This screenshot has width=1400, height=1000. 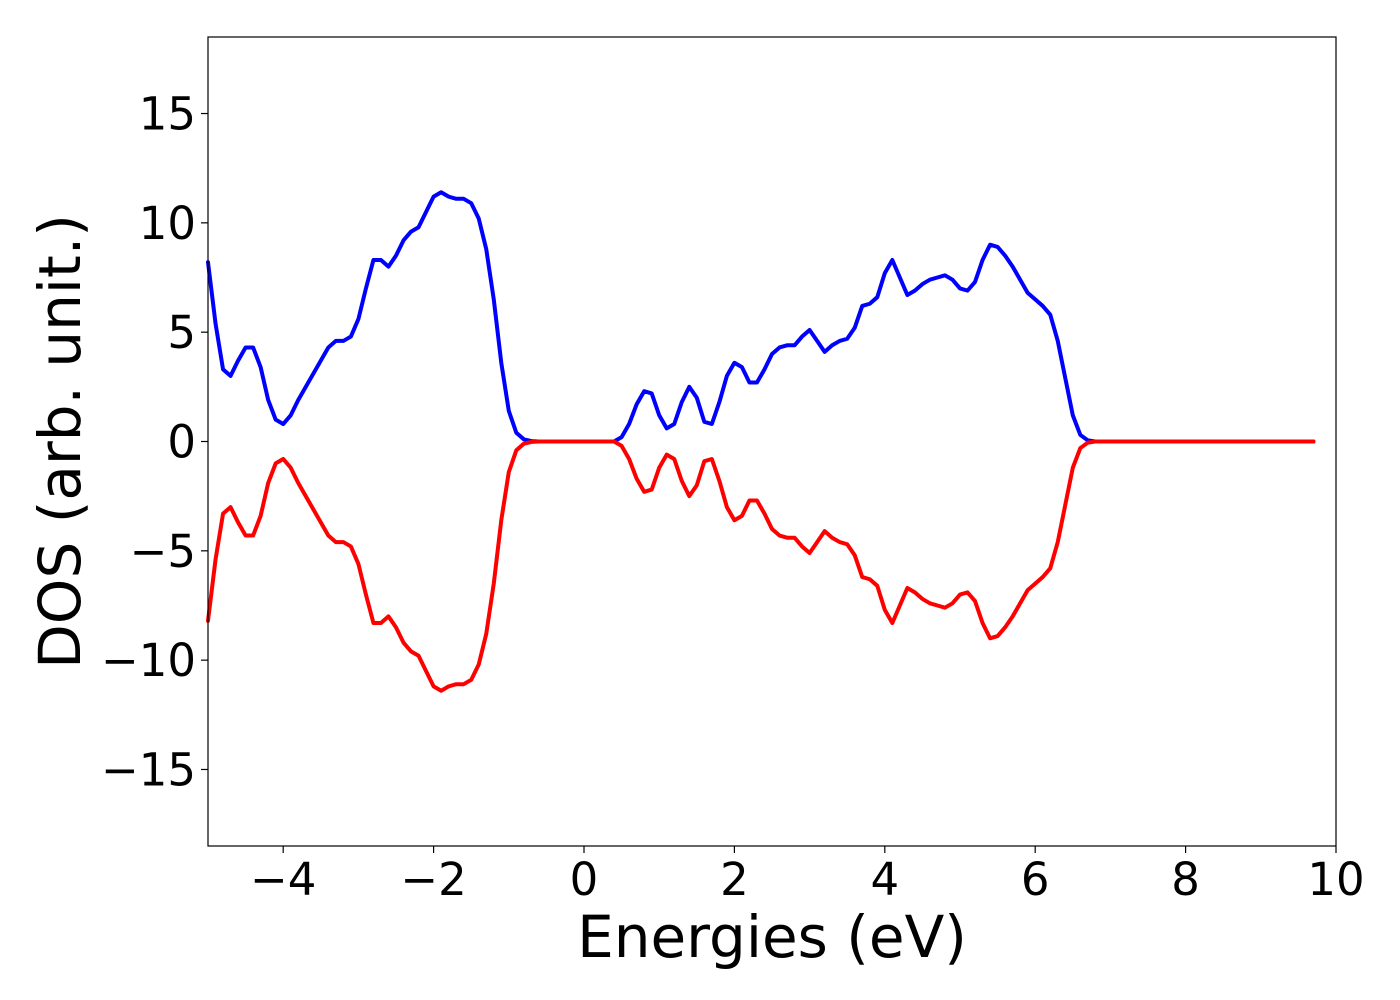 What do you see at coordinates (181, 442) in the screenshot?
I see `y-tick-label: 0` at bounding box center [181, 442].